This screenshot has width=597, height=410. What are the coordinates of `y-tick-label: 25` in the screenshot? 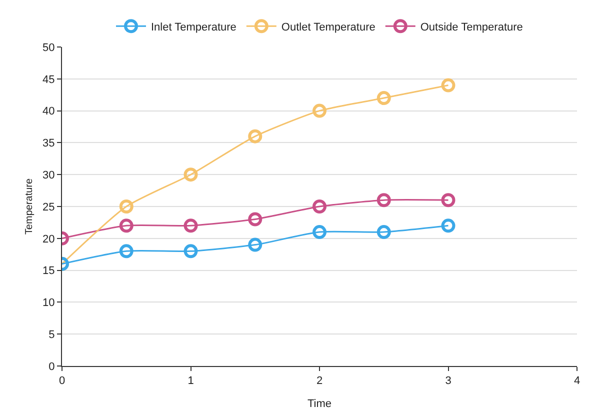 It's located at (48, 207).